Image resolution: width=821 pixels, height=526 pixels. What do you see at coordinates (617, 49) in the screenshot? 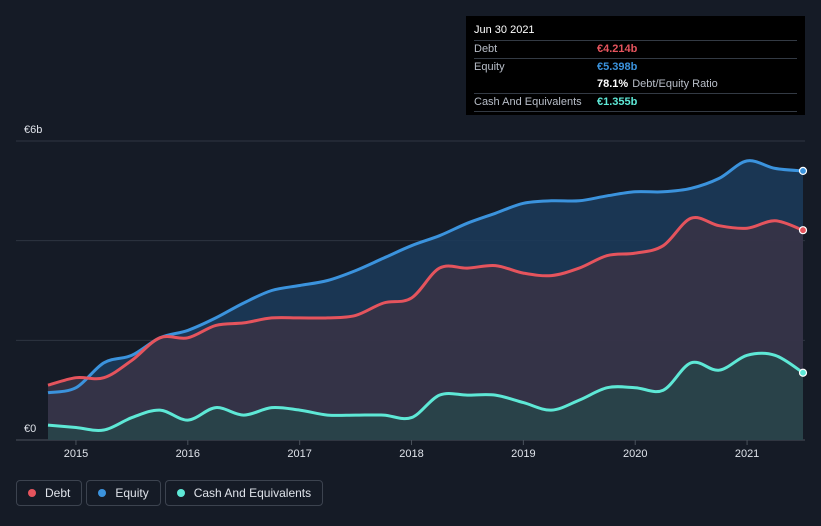
I see `tooltip-value: €4.214b` at bounding box center [617, 49].